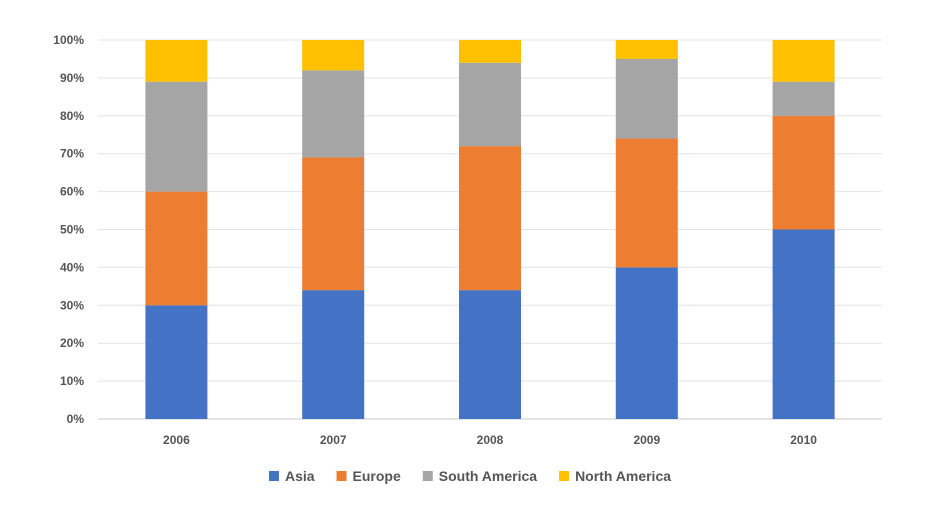 The height and width of the screenshot is (510, 939). Describe the element at coordinates (72, 305) in the screenshot. I see `y-tick-label: 30%` at that location.